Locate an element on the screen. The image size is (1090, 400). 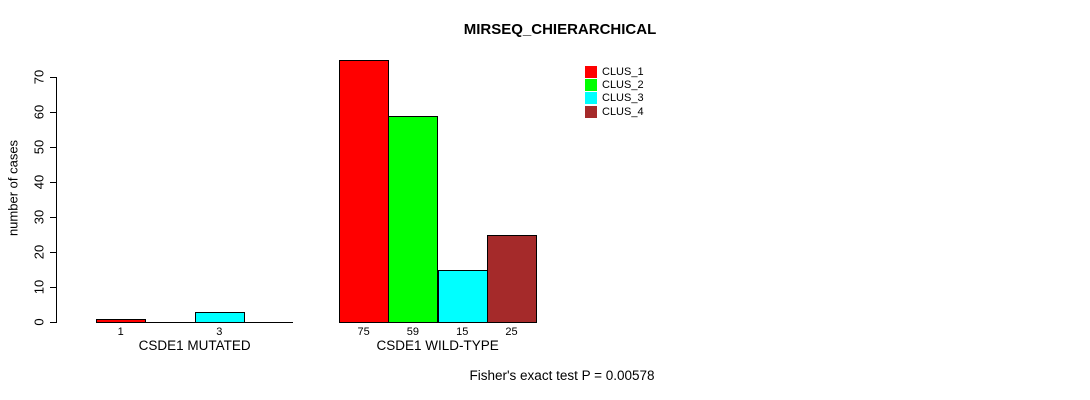
x-category-label: CSDE1 MUTATED is located at coordinates (194, 345).